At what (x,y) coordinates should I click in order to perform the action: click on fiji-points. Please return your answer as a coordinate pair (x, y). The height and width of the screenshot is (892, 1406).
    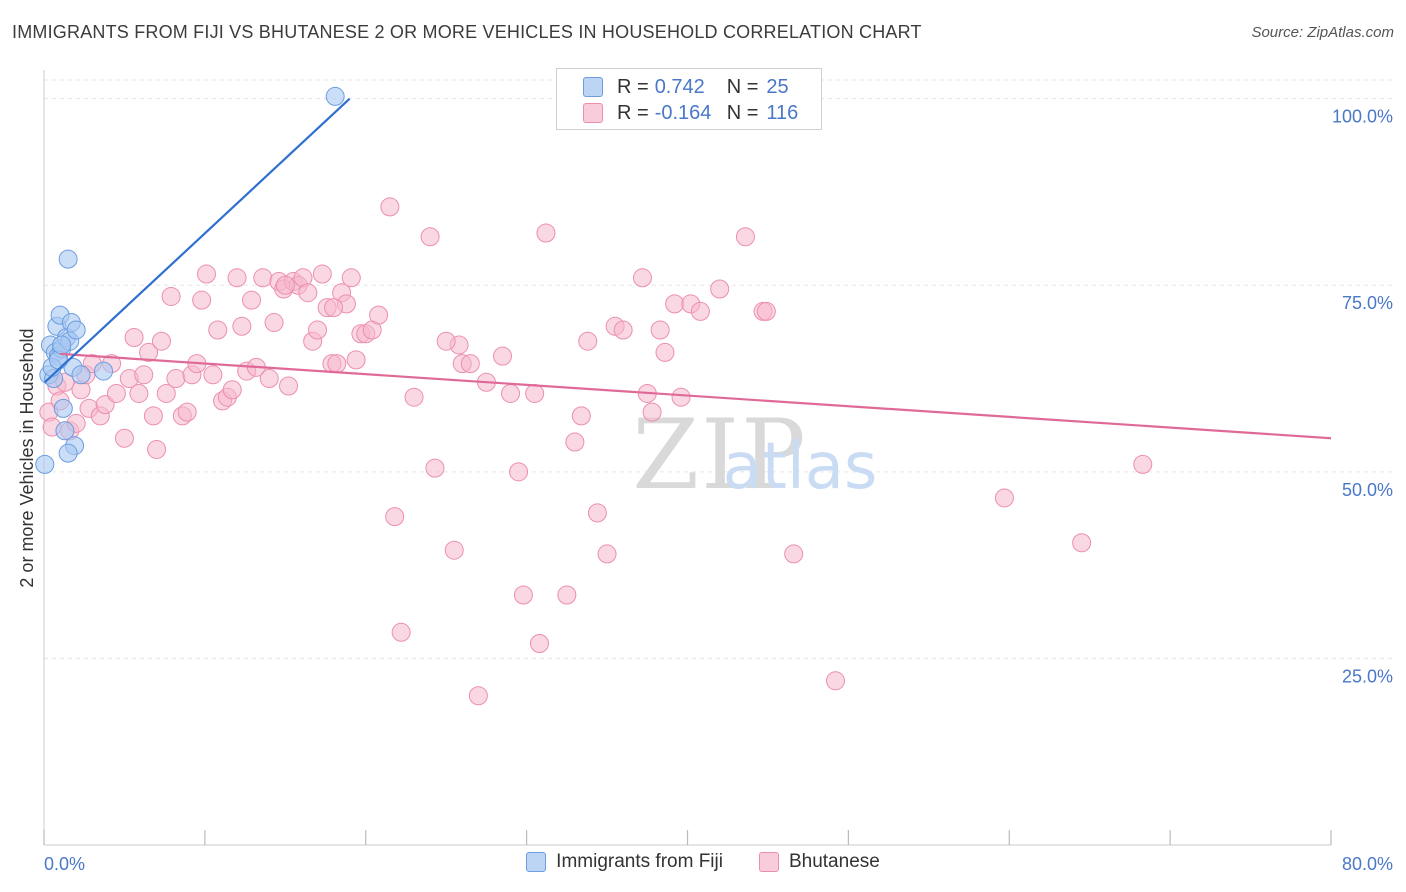
    Looking at the image, I should click on (190, 280).